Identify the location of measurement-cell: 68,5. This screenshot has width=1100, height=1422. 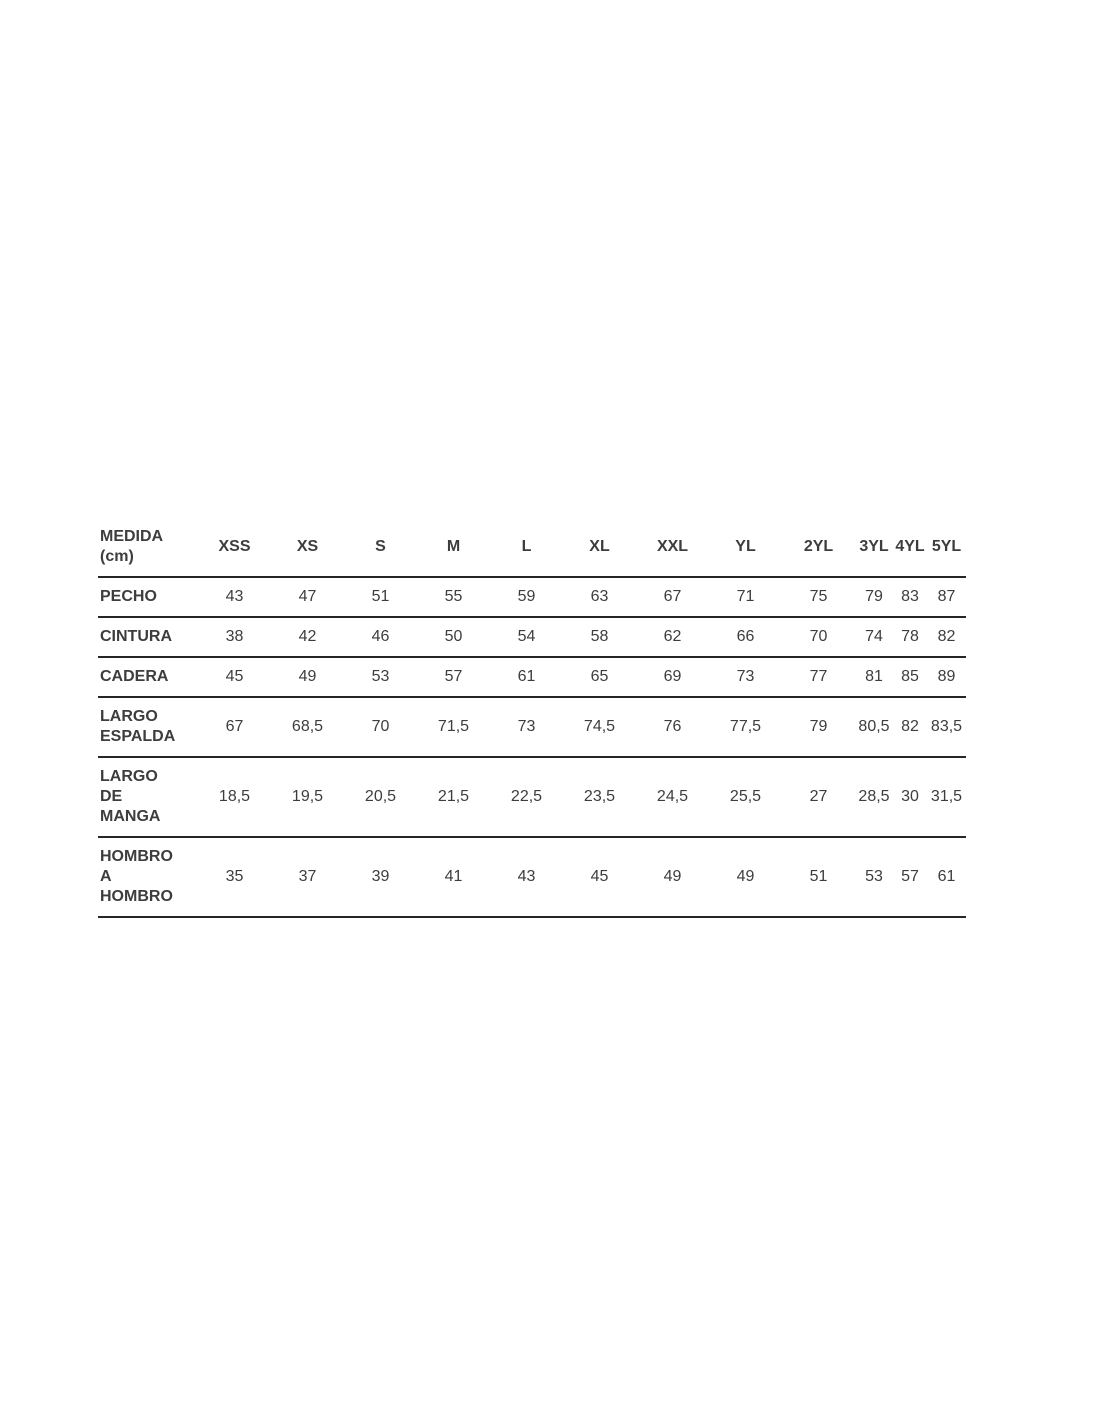
(307, 727).